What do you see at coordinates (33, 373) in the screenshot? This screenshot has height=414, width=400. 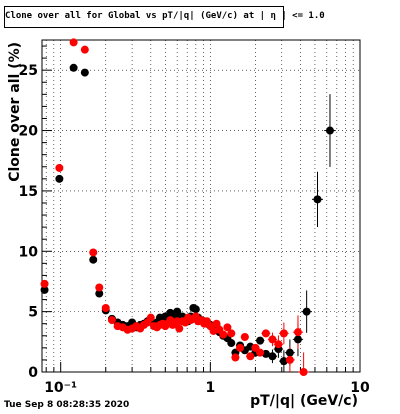 I see `y-tick-label: 0` at bounding box center [33, 373].